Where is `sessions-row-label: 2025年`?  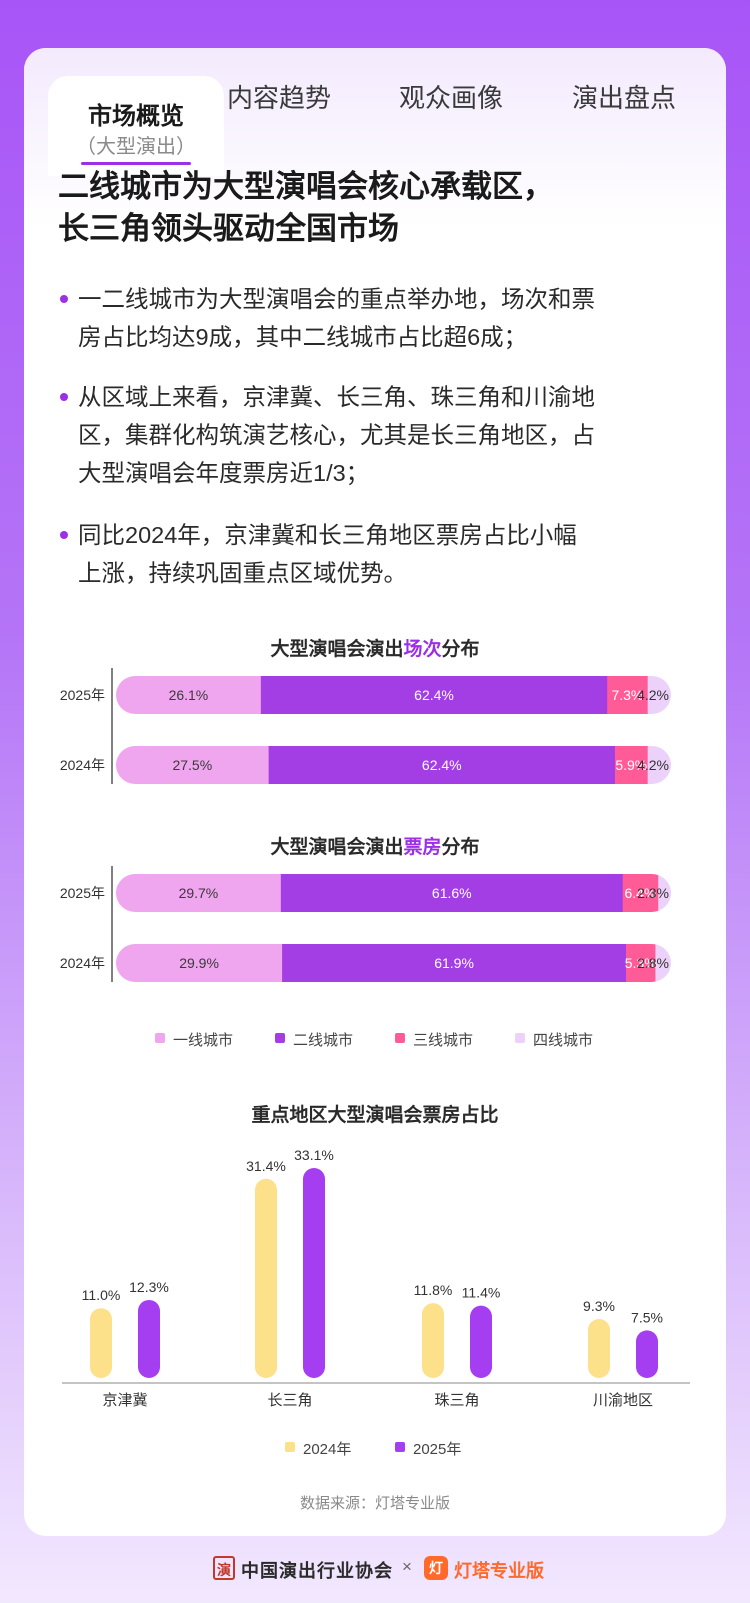
sessions-row-label: 2025年 is located at coordinates (82, 695).